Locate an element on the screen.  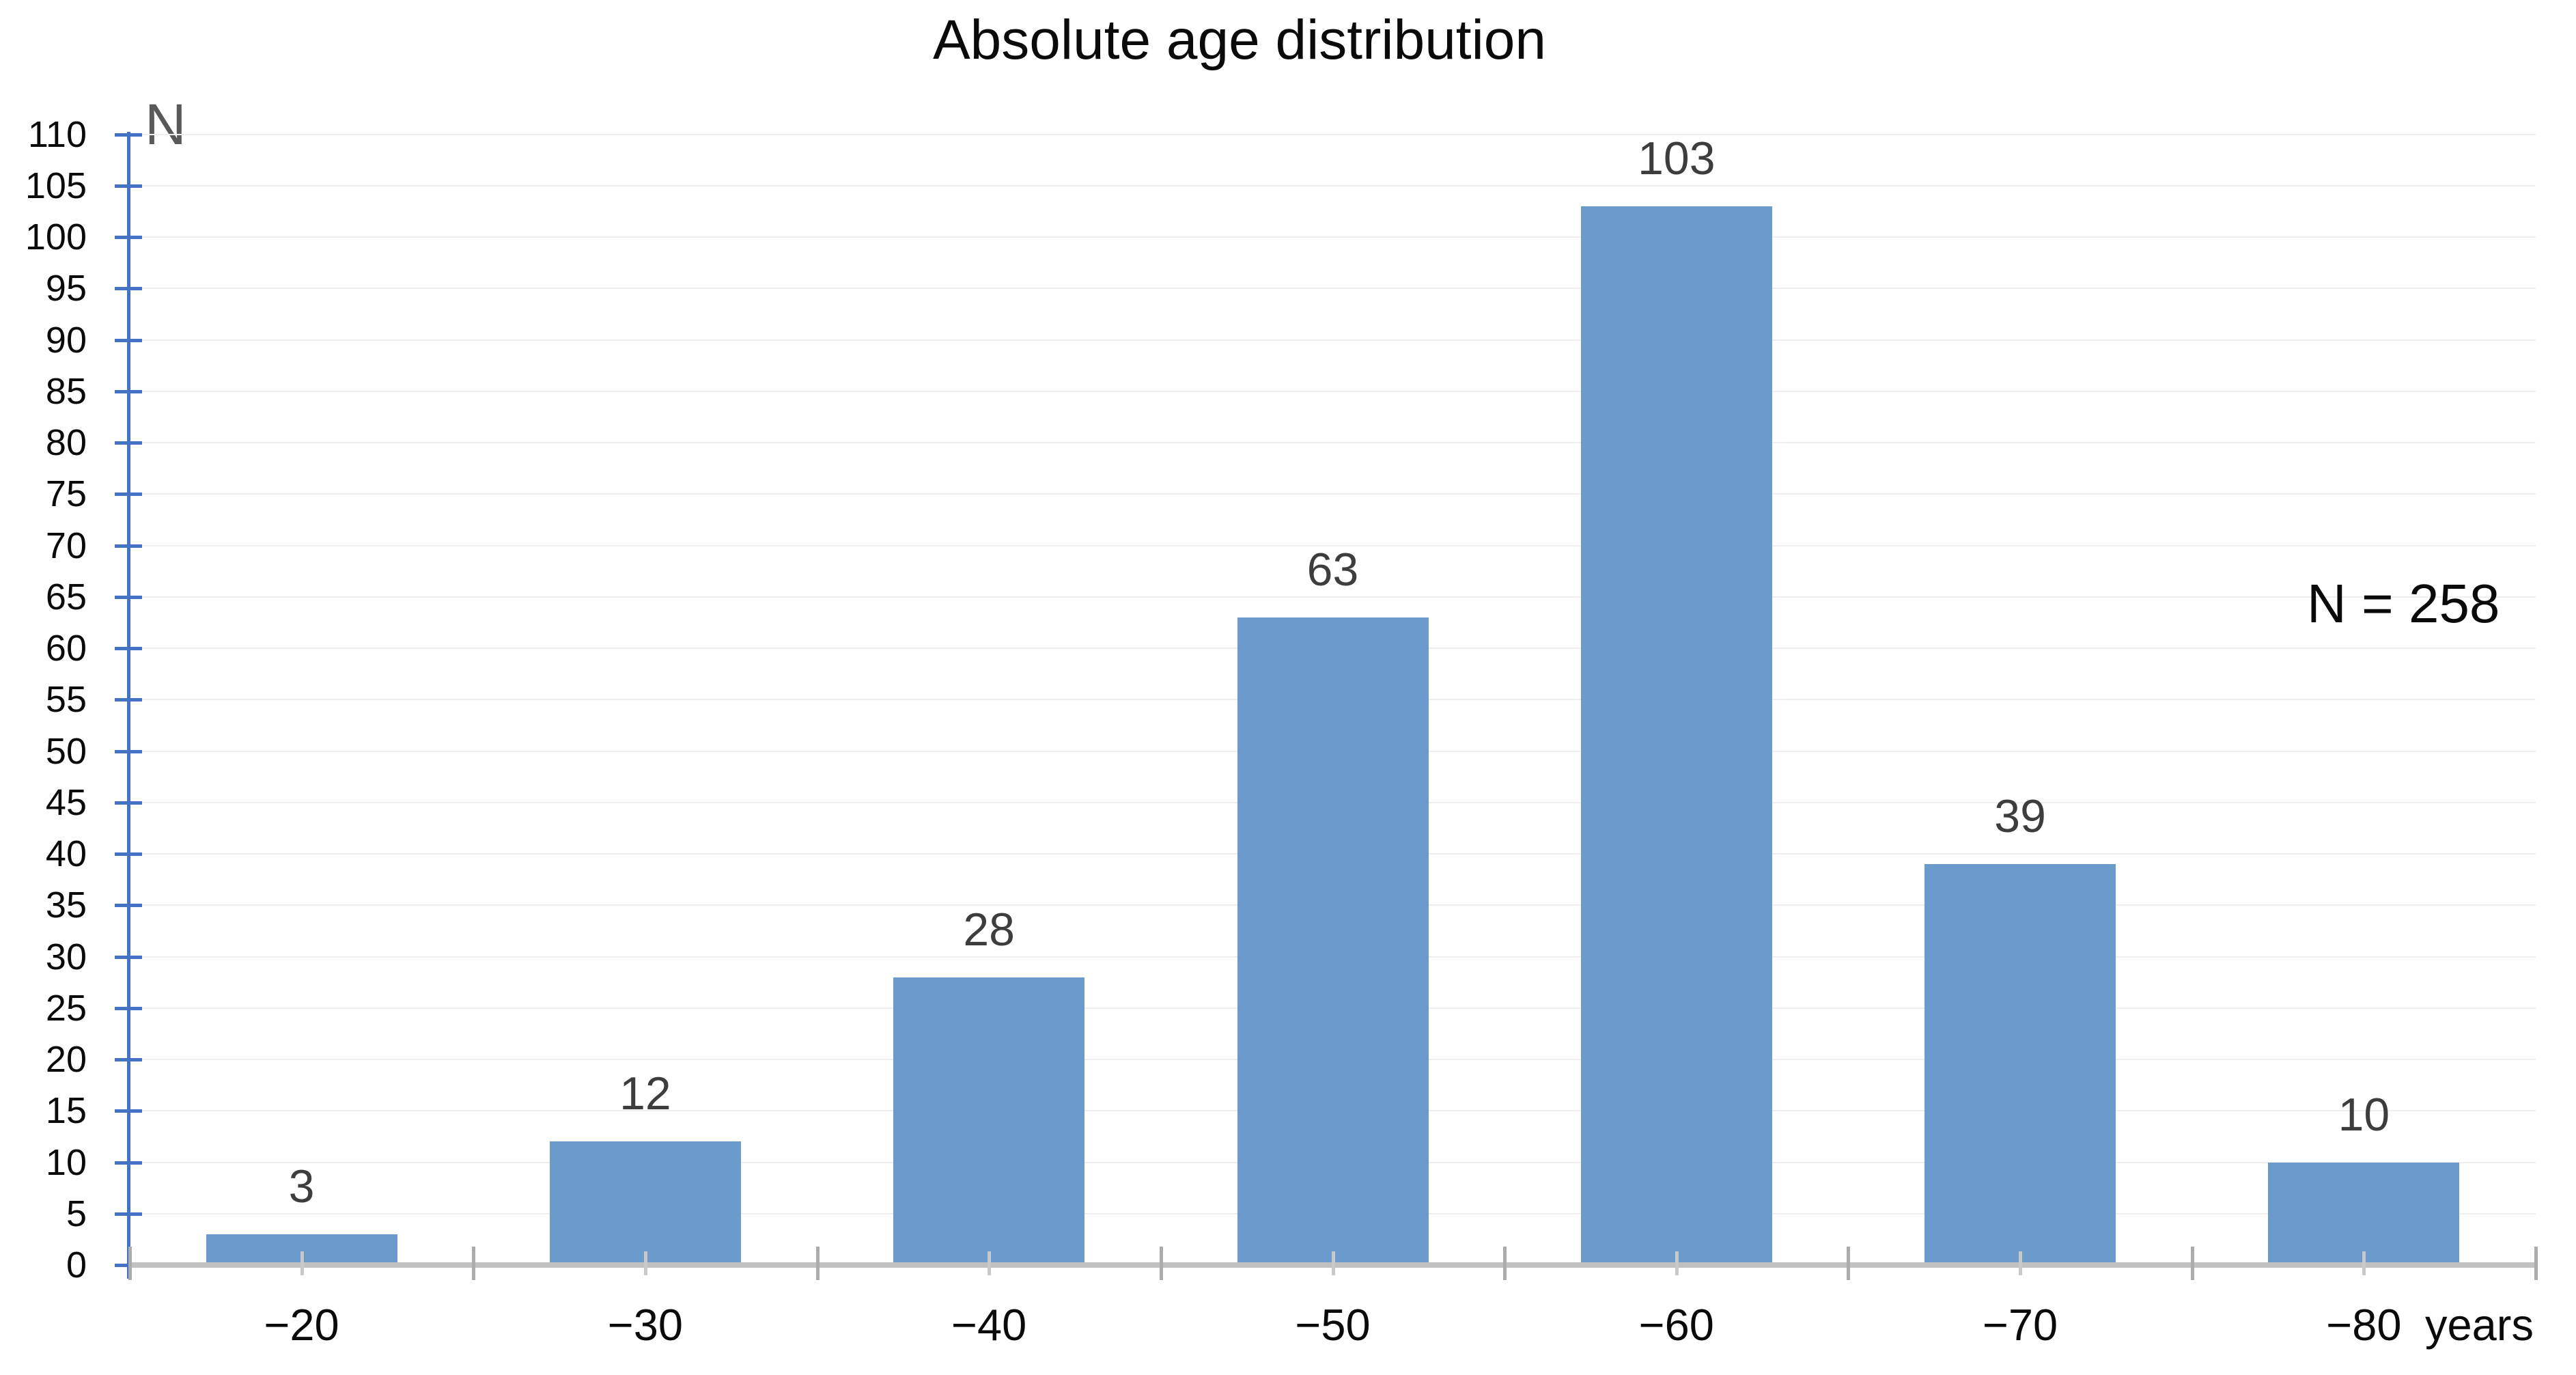
bar-value-label: 3 is located at coordinates (301, 1186).